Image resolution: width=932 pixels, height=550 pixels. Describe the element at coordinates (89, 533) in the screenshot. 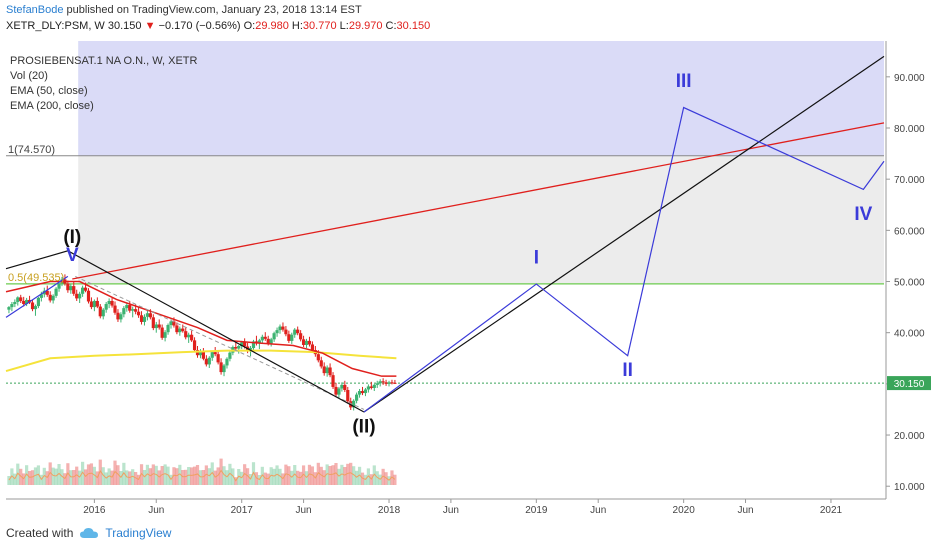

I see `tradingview-cloud-icon` at that location.